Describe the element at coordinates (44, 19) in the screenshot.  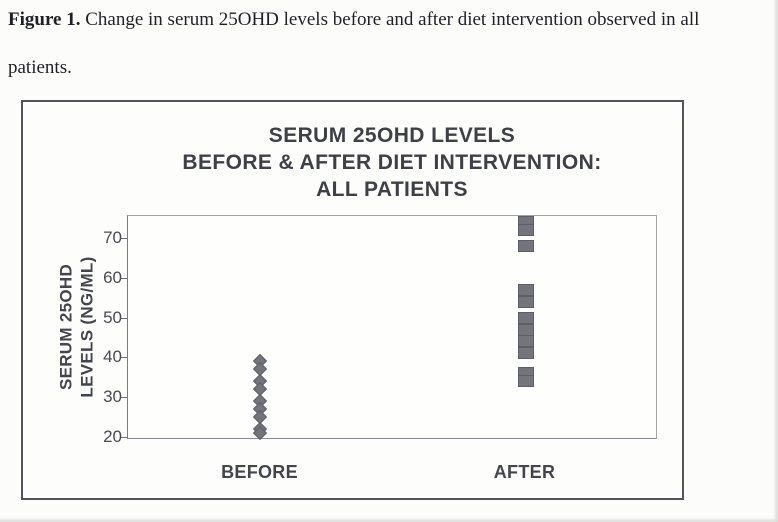
I see `figure-caption-label: Figure 1.` at that location.